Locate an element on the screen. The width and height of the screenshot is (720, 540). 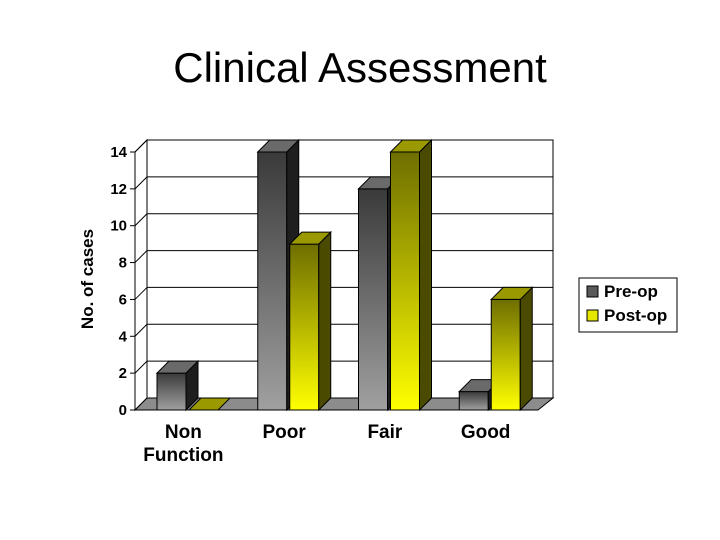
y-tick-label: 2 is located at coordinates (123, 373).